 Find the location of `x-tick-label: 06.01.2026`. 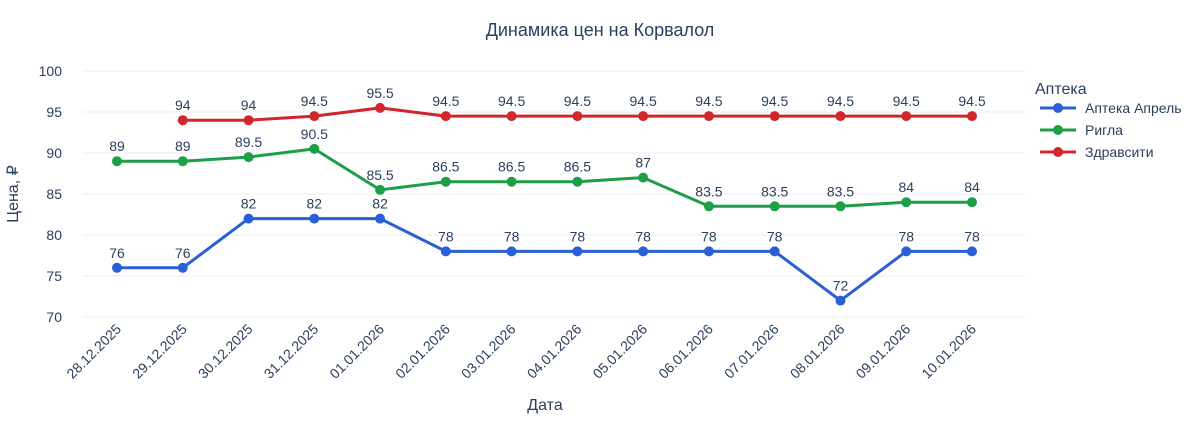

x-tick-label: 06.01.2026 is located at coordinates (685, 351).